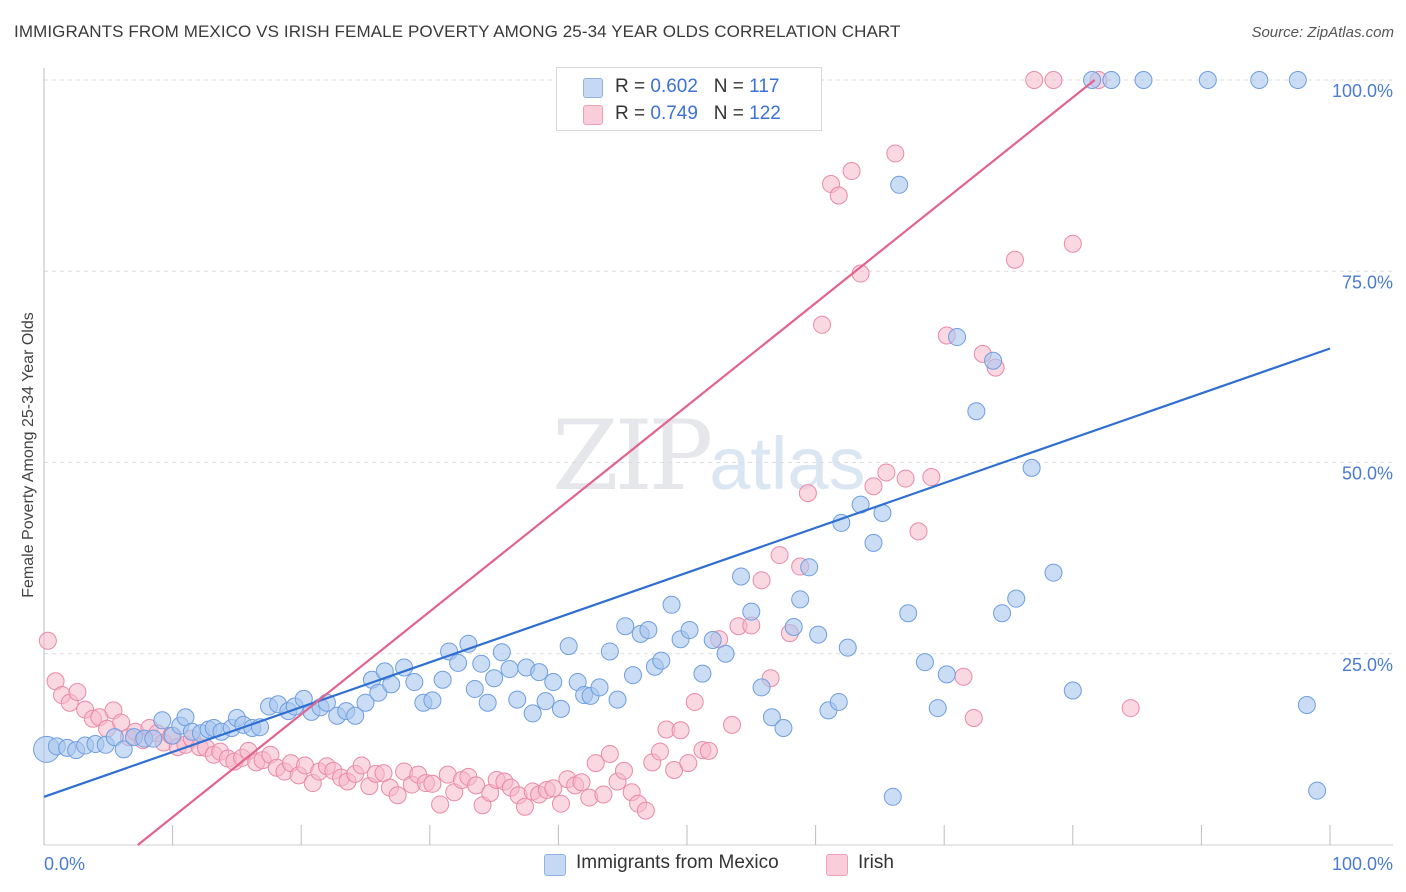  Describe the element at coordinates (1367, 665) in the screenshot. I see `y-tick-label: 25.0%` at that location.